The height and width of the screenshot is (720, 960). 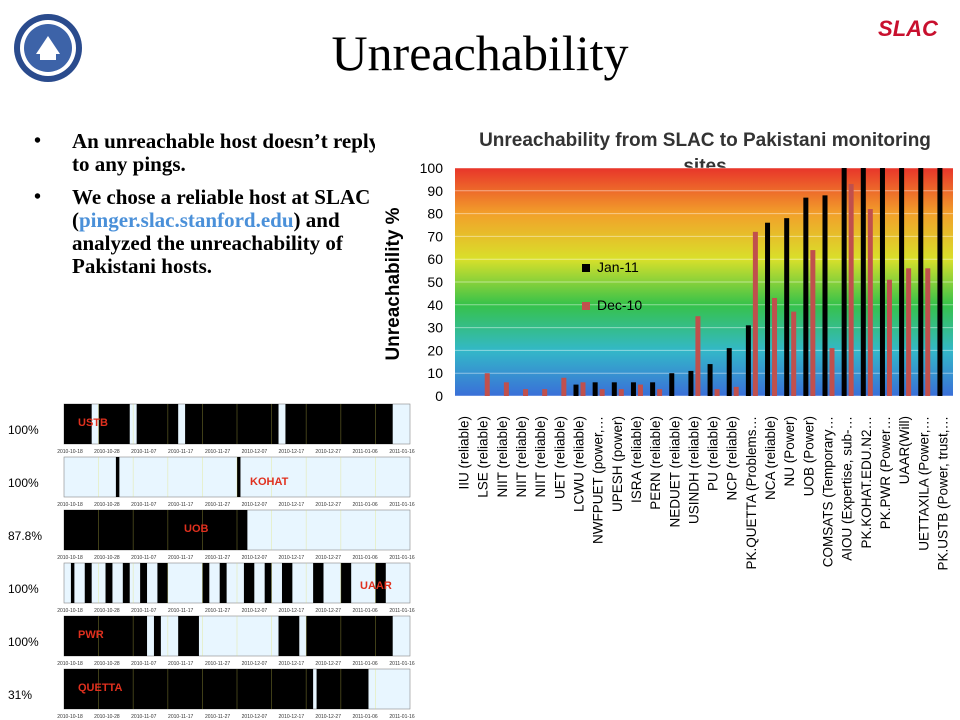 I want to click on x-category-label: UOB (Power), so click(x=808, y=456).